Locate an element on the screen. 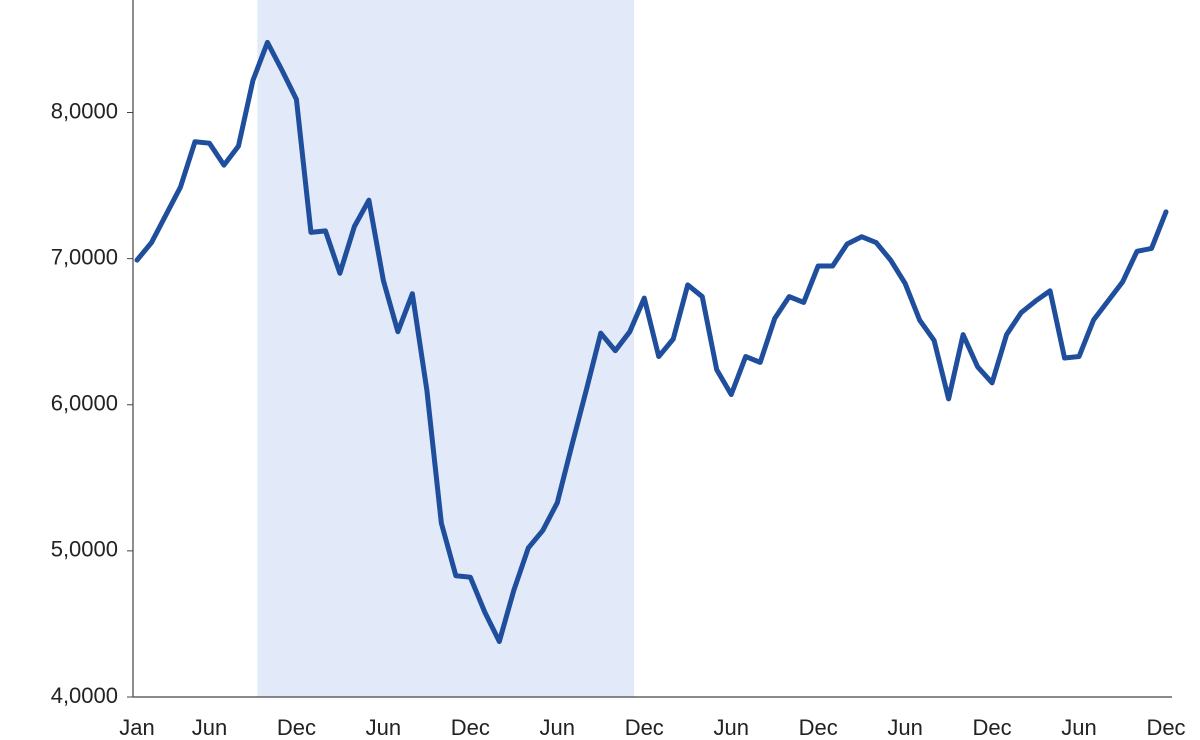 This screenshot has height=740, width=1200. y-tick-label: 6,0000 is located at coordinates (84, 403).